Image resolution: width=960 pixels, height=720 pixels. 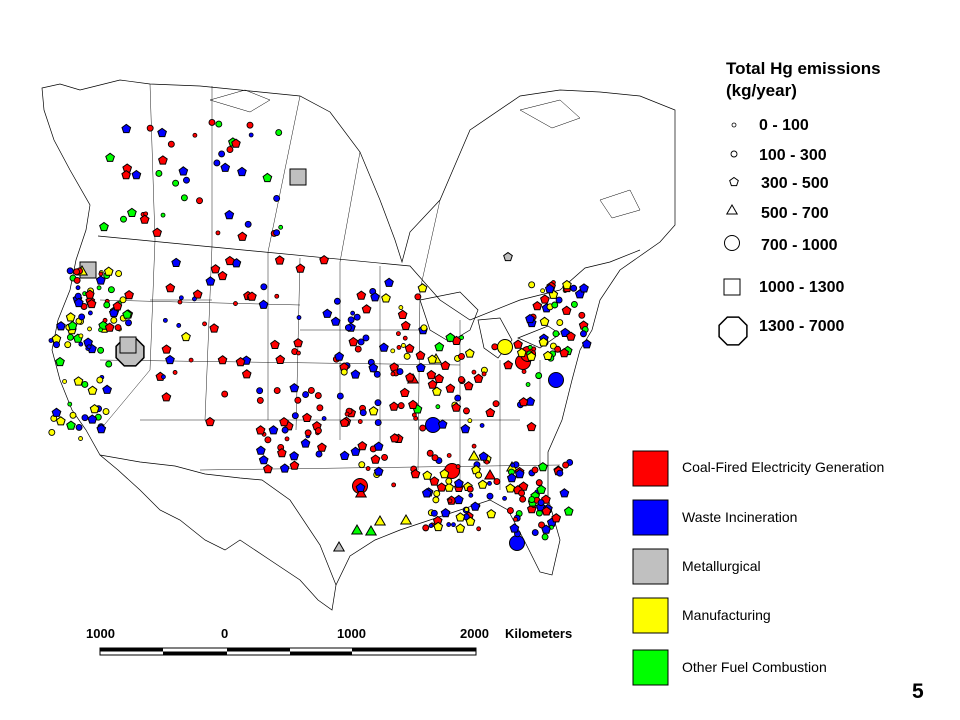 I want to click on us-mexico-border, so click(x=218, y=520).